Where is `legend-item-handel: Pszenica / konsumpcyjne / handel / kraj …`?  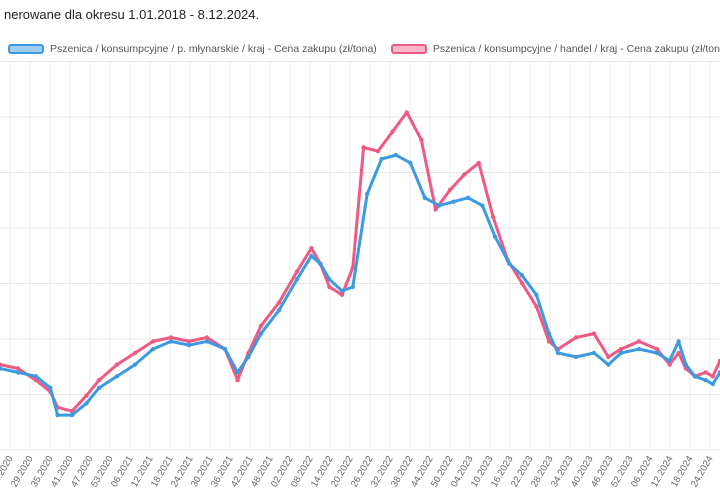
legend-item-handel: Pszenica / konsumpcyjne / handel / kraj … is located at coordinates (555, 49).